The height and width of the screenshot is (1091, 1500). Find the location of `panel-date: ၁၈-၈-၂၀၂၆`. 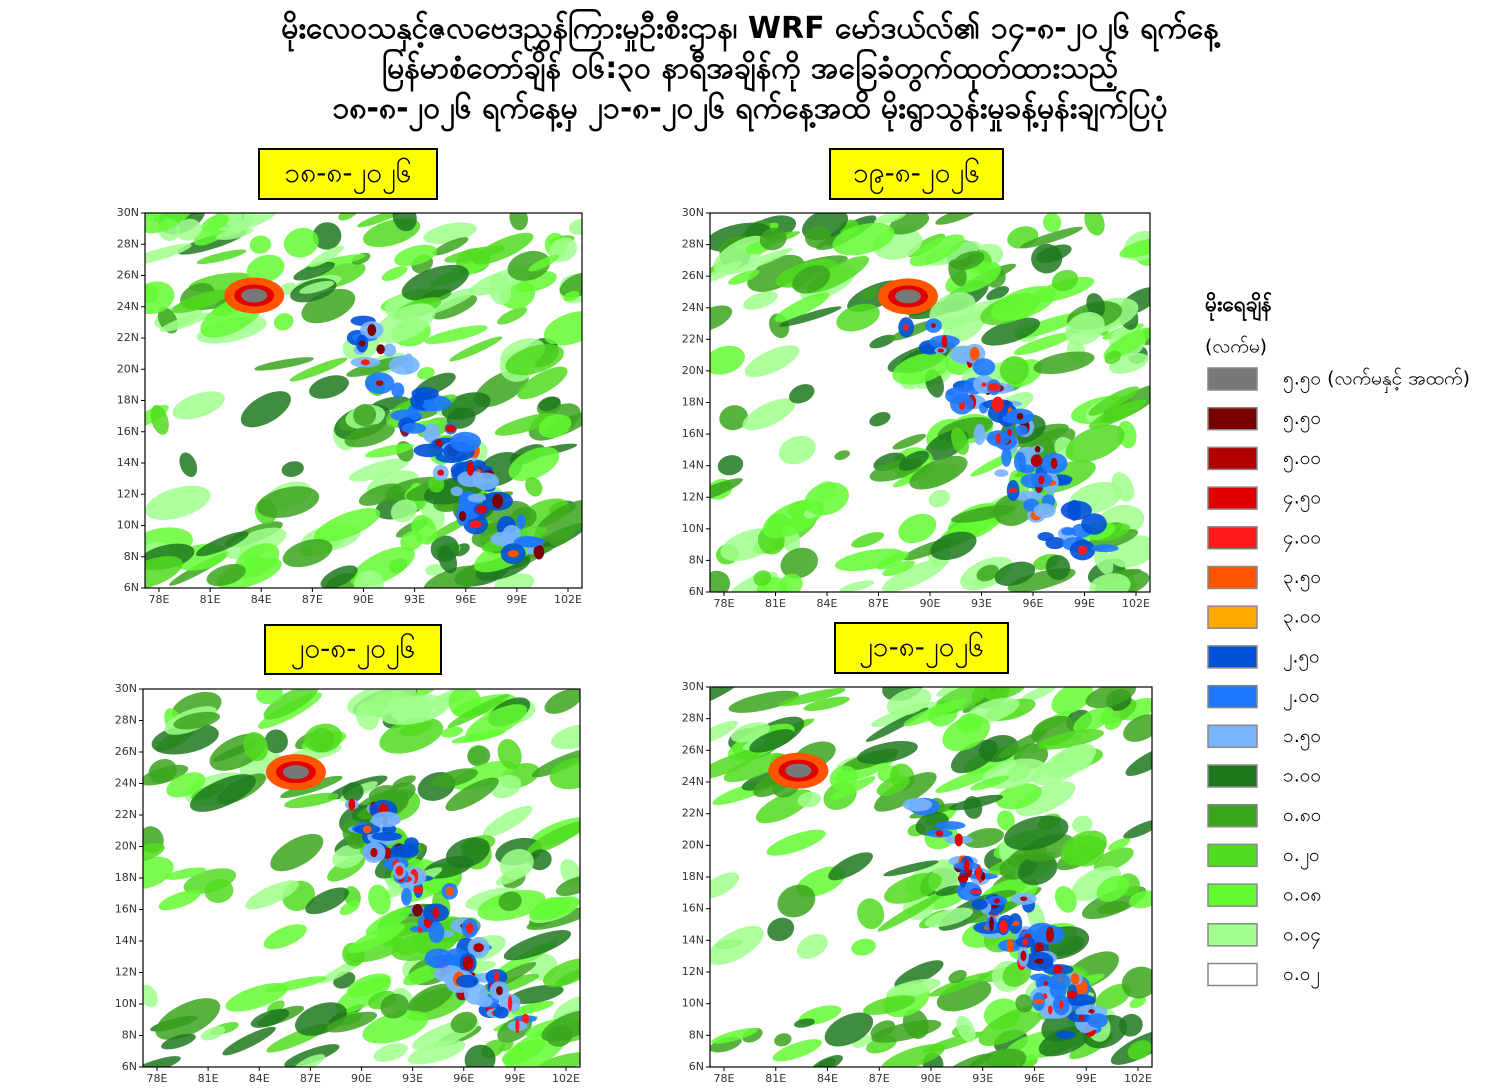

panel-date: ၁၈-၈-၂၀၂၆ is located at coordinates (348, 175).